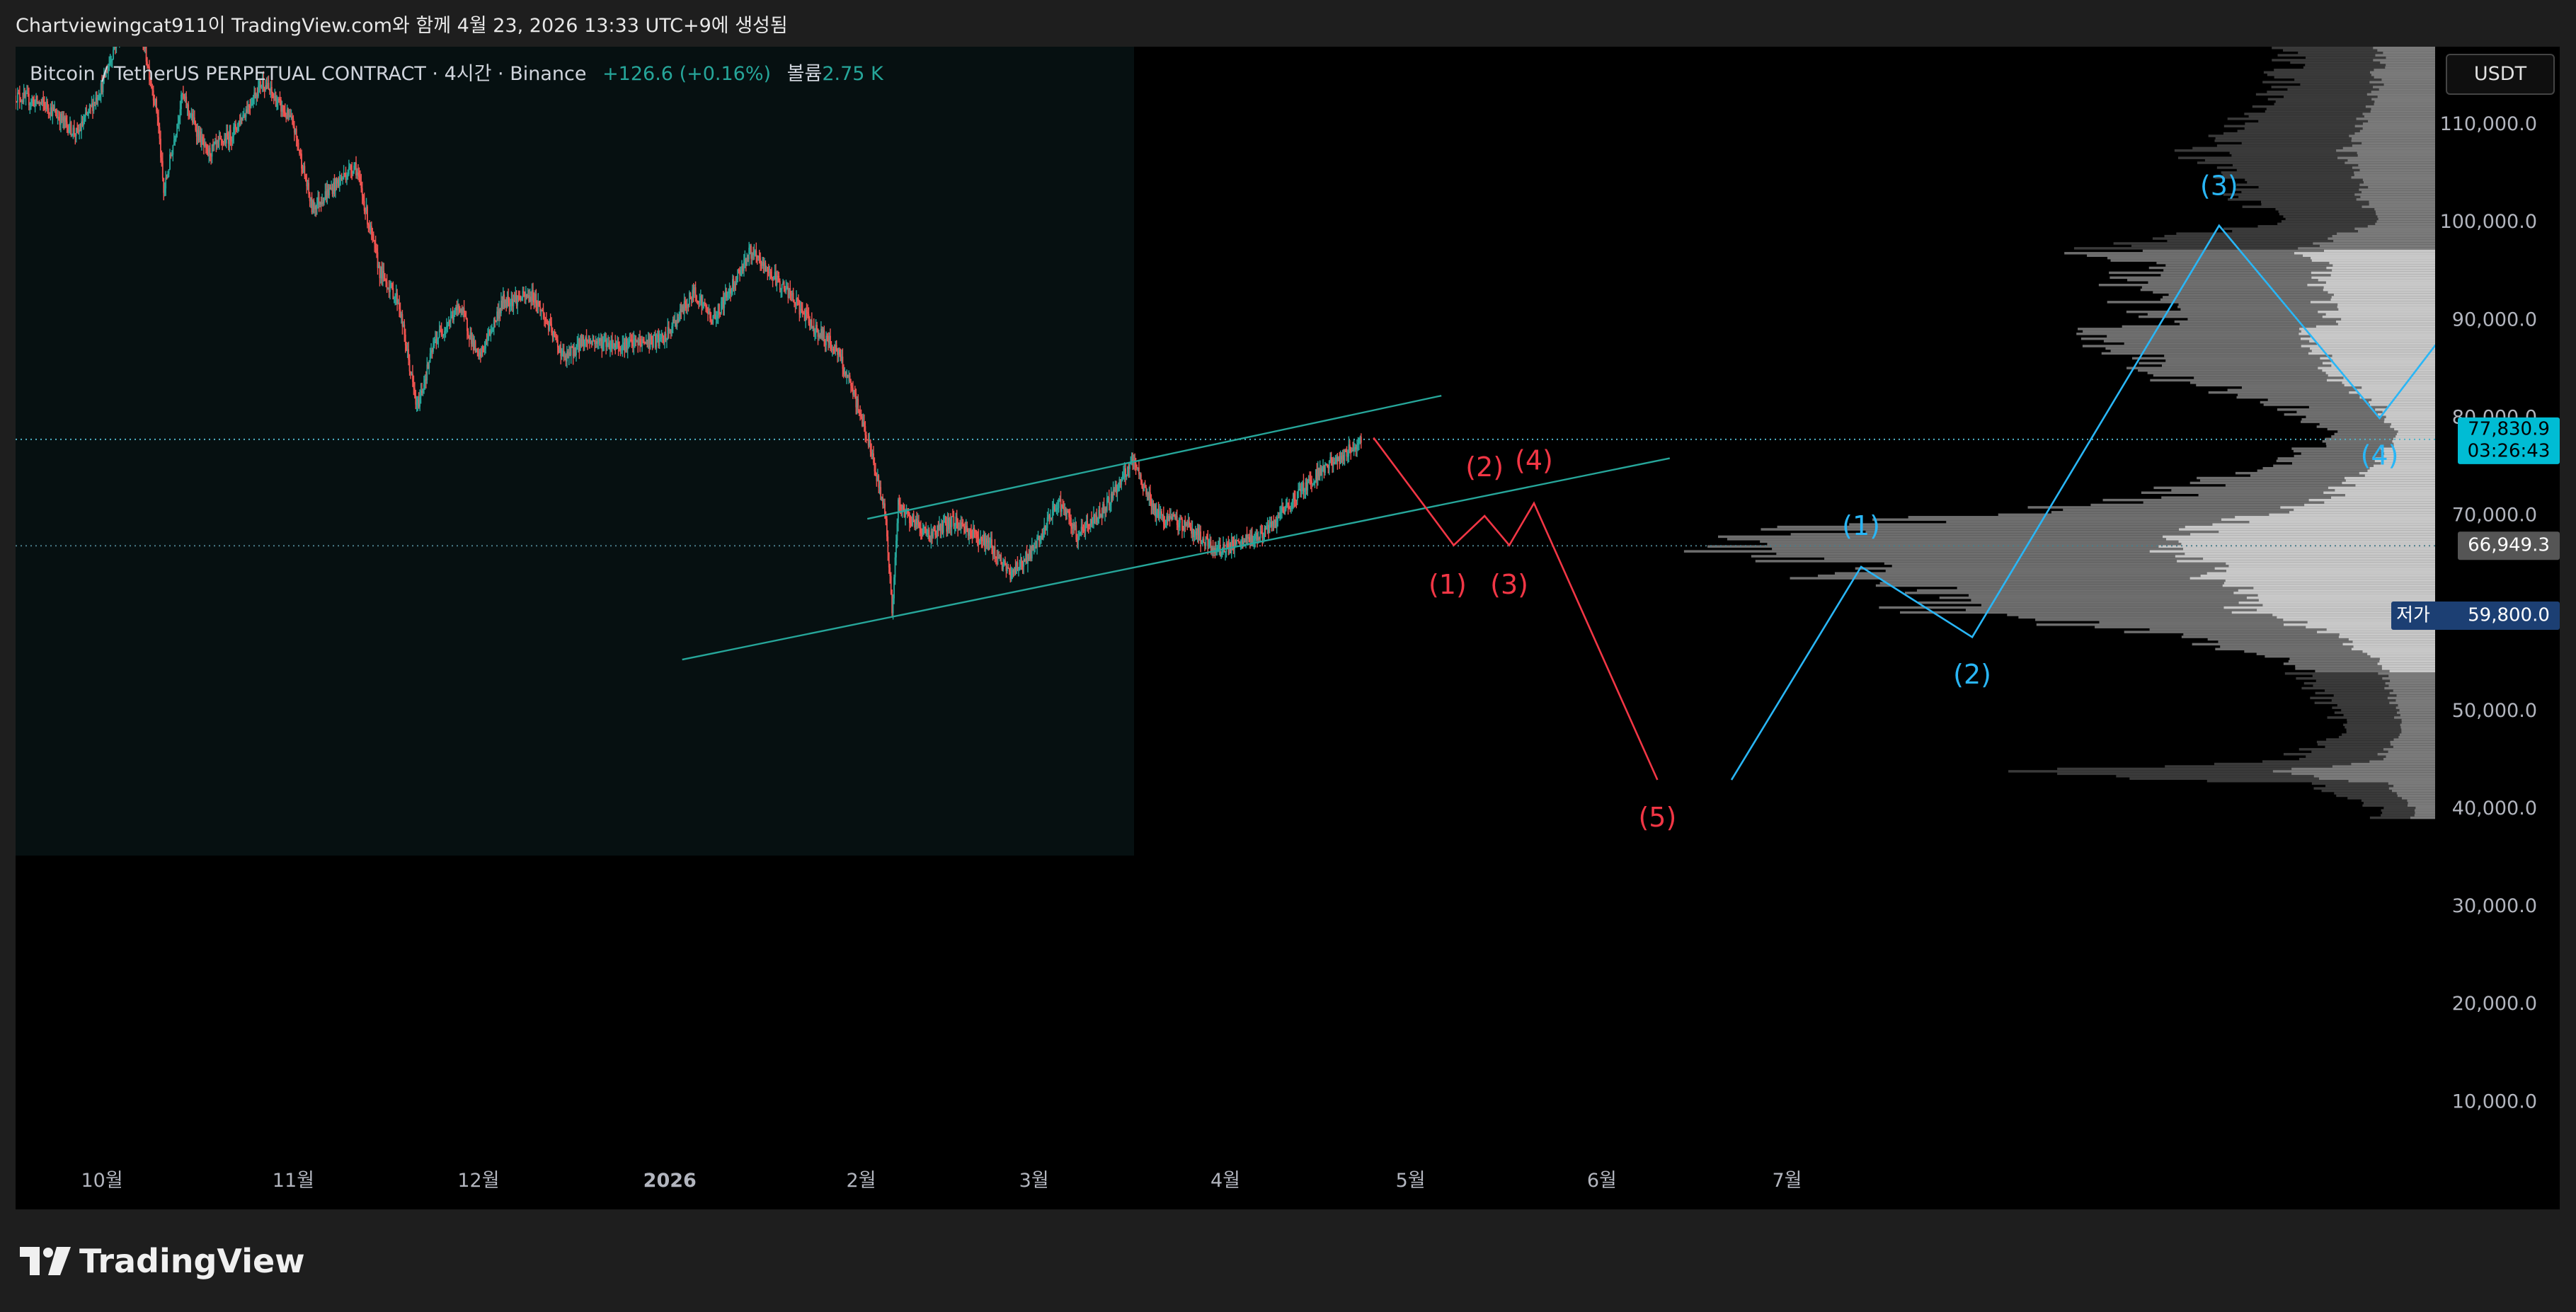 This screenshot has width=2576, height=1312. I want to click on tradingview-logo: TradingView, so click(162, 1261).